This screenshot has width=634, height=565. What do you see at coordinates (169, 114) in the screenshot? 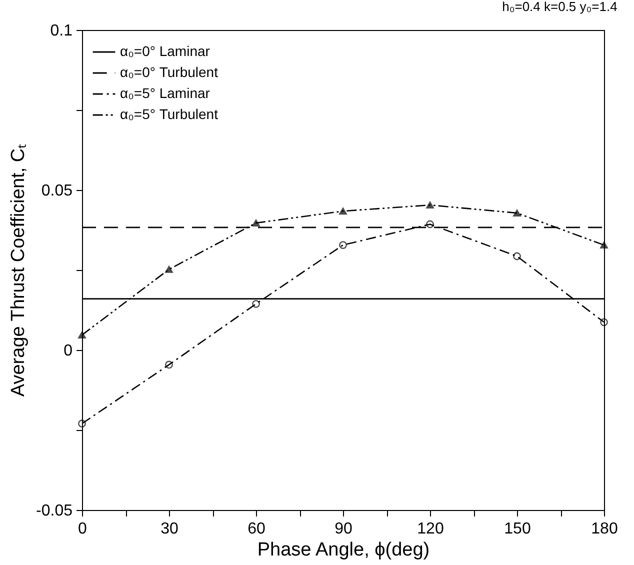
I see `legend-label: α₀=5° Turbulent` at bounding box center [169, 114].